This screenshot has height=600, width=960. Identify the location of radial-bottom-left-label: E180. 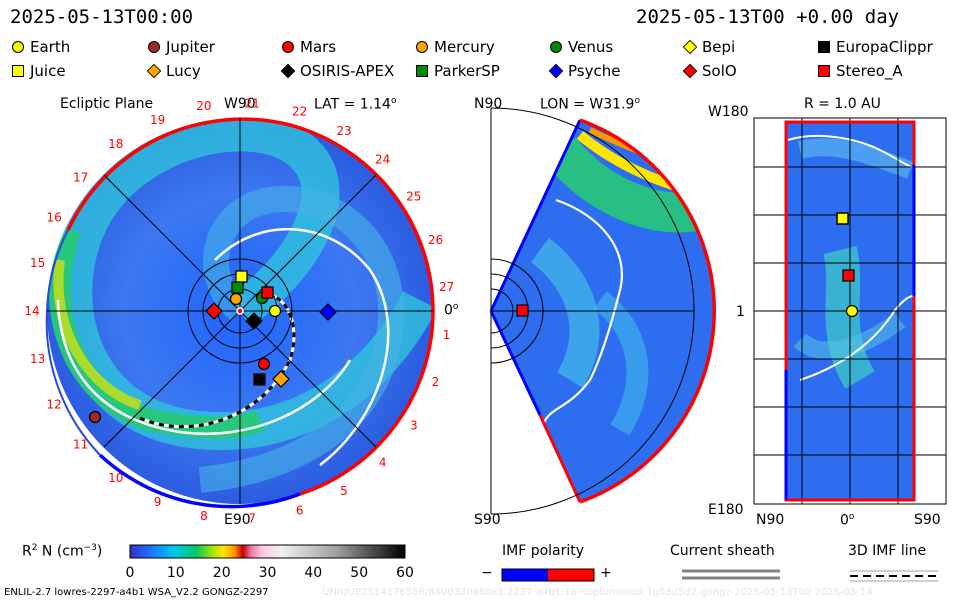
(726, 510).